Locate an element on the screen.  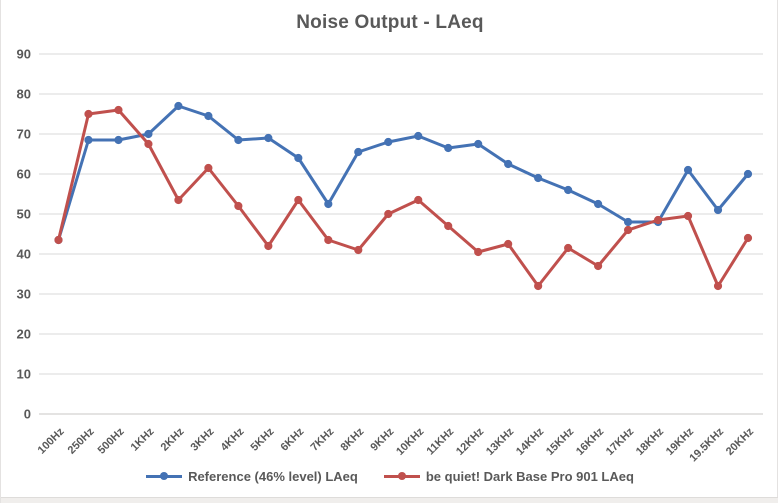
chart-title: Noise Output - LAeq is located at coordinates (390, 22).